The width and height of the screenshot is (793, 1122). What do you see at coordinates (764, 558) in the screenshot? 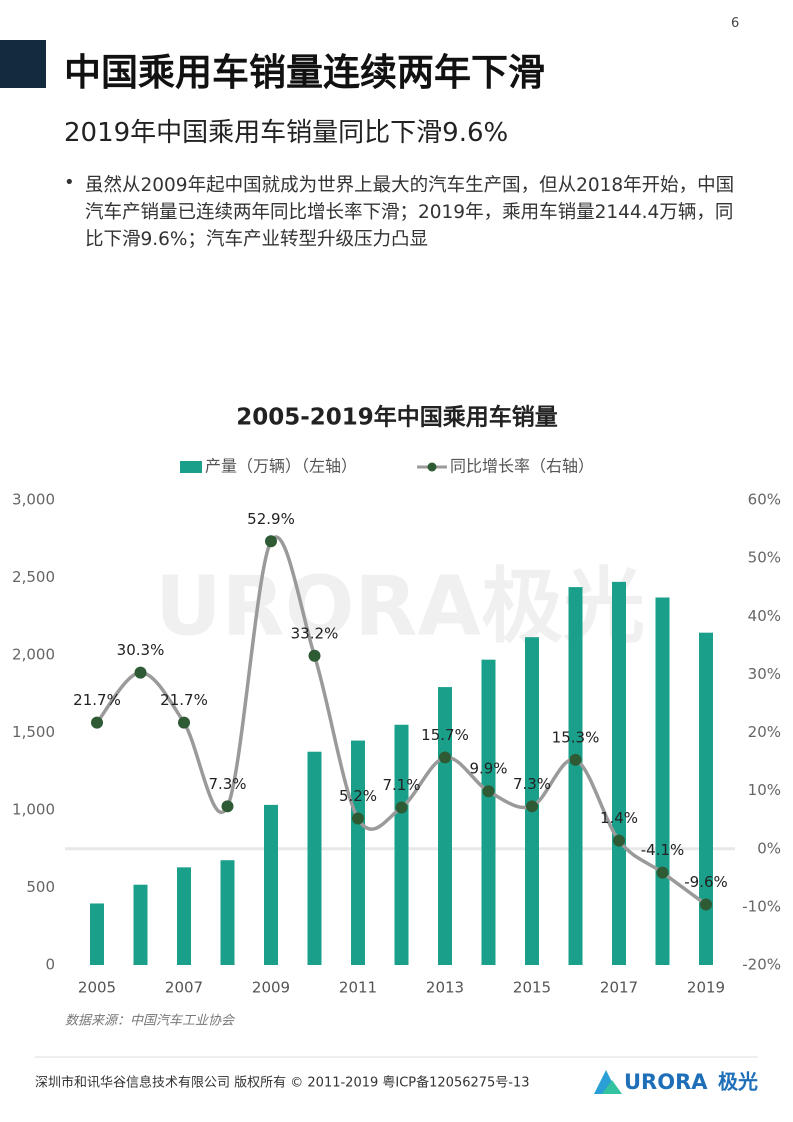
I see `y2-tick-label: 50%` at bounding box center [764, 558].